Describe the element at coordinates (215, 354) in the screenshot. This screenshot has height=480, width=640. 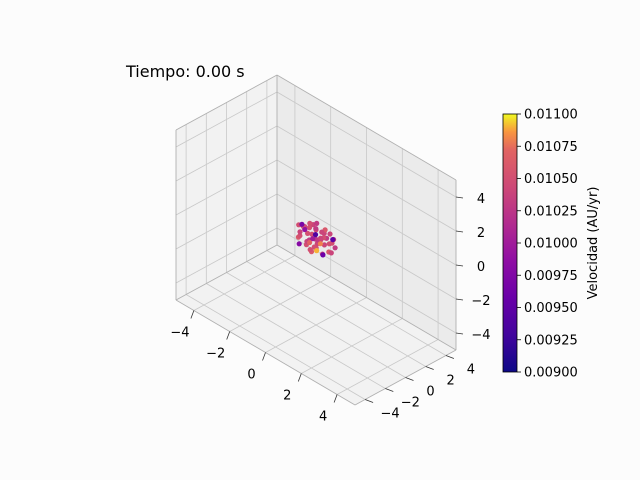
I see `x-tick-label: −2` at that location.